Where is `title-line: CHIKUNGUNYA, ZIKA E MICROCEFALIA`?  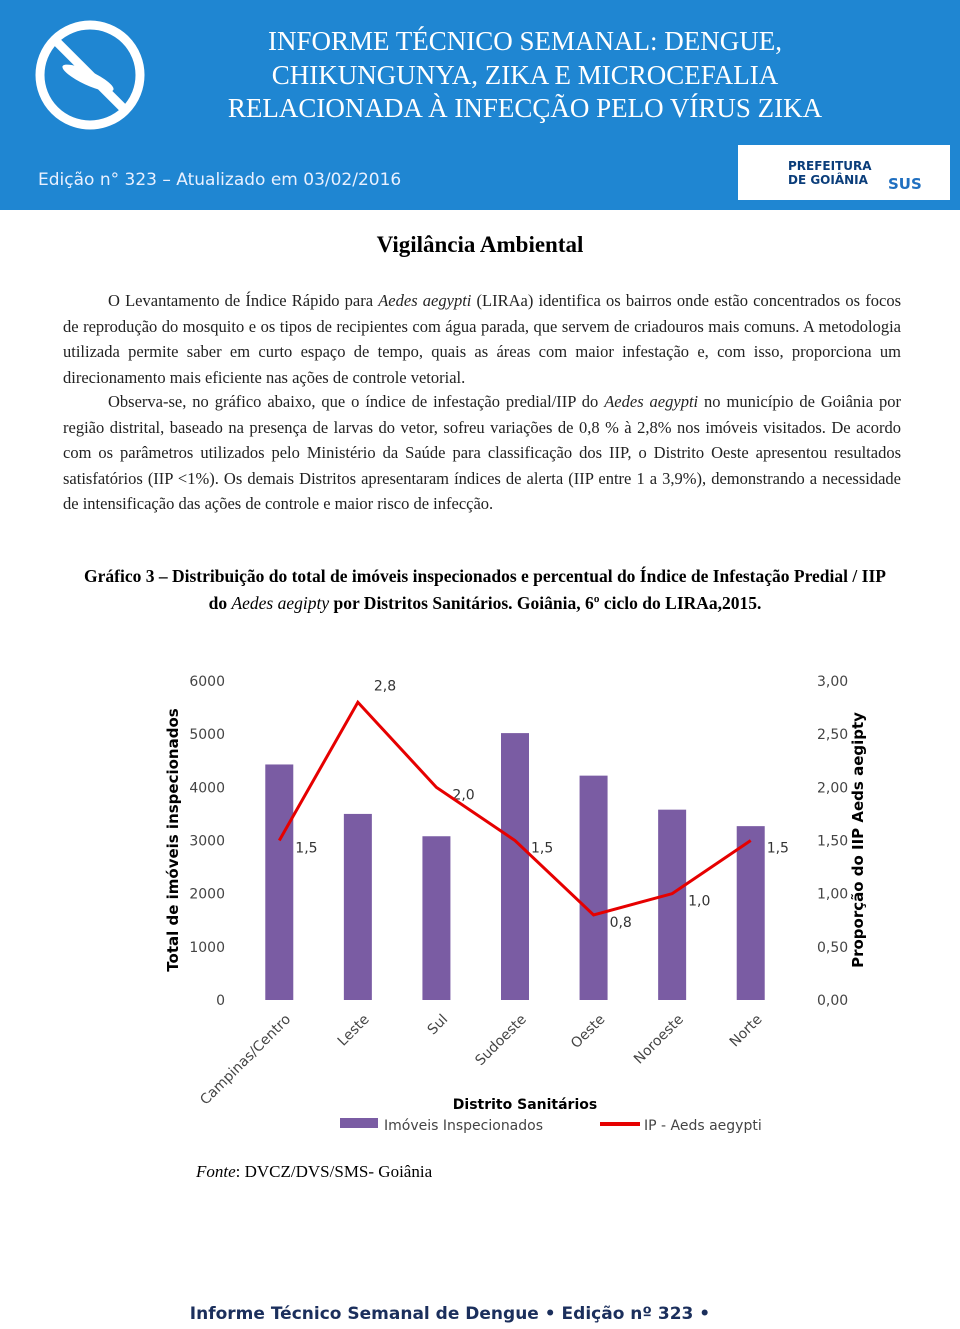 title-line: CHIKUNGUNYA, ZIKA E MICROCEFALIA is located at coordinates (525, 75).